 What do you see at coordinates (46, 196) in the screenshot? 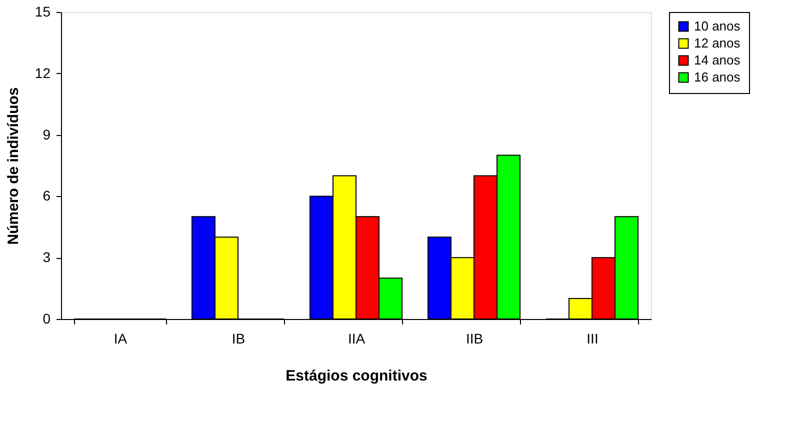
I see `y-tick-label: 6` at bounding box center [46, 196].